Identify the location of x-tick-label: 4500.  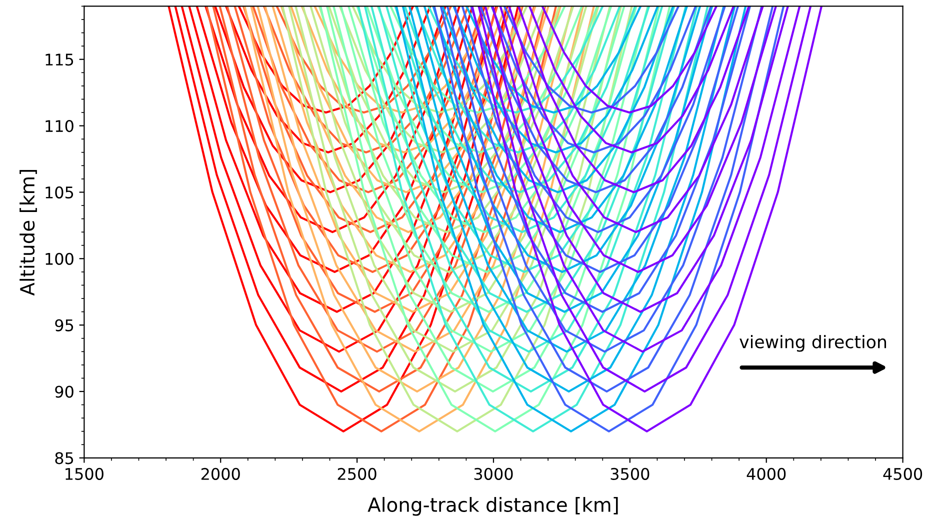
(902, 474).